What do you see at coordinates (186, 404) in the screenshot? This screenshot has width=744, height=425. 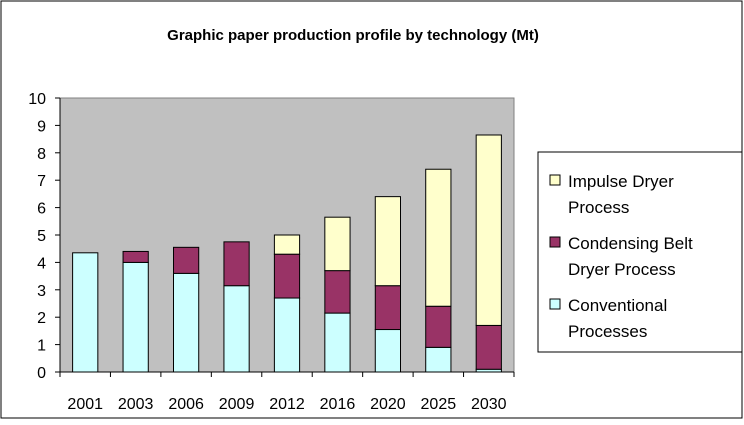 I see `x-tick-label: 2006` at bounding box center [186, 404].